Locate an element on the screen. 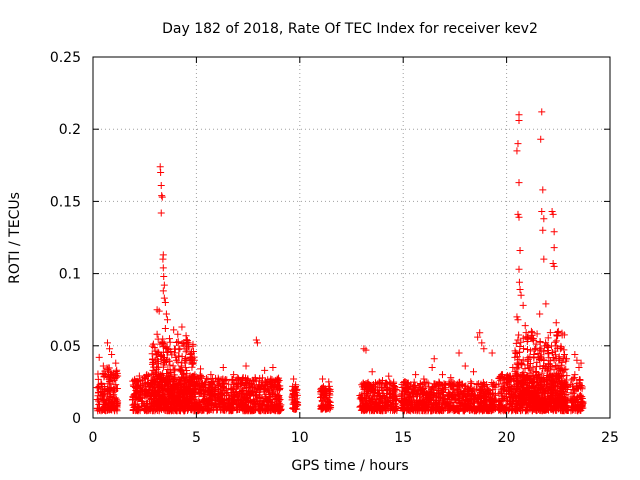 The image size is (640, 480). x-axis-label: GPS time / hours is located at coordinates (349, 466).